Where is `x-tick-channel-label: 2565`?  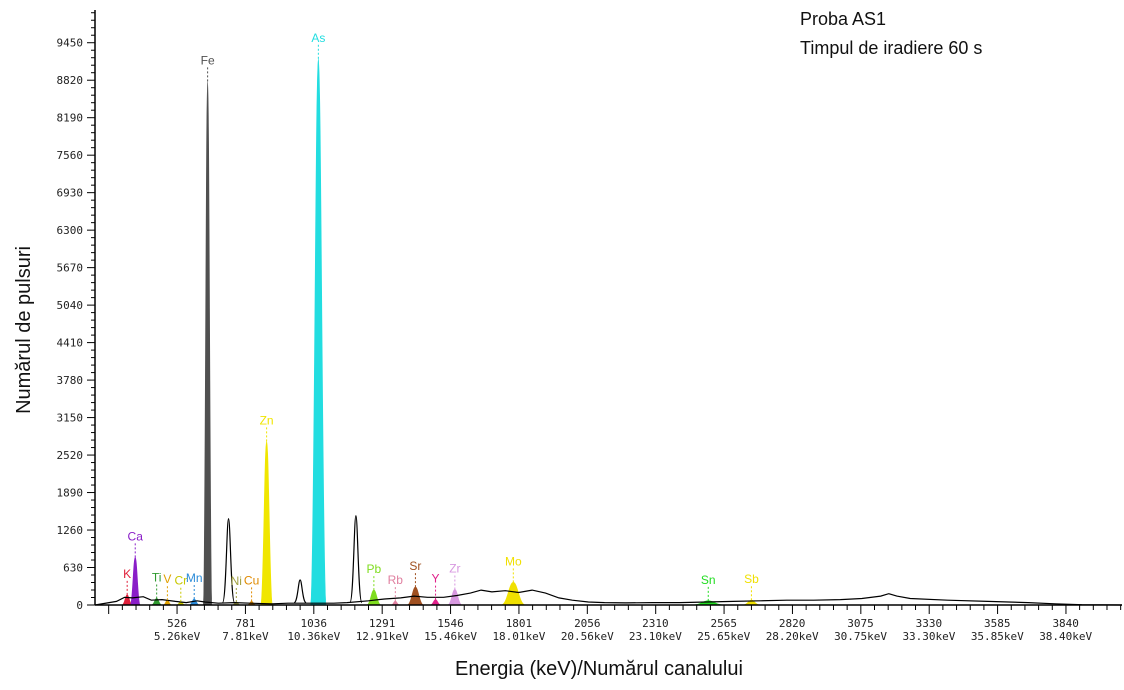 x-tick-channel-label: 2565 is located at coordinates (724, 623).